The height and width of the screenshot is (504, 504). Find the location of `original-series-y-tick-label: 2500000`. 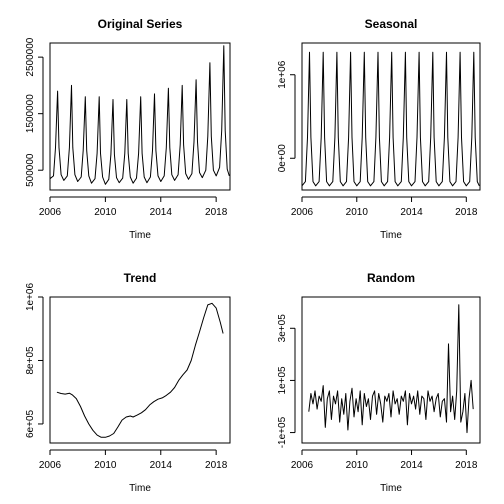

original-series-y-tick-label: 2500000 is located at coordinates (30, 56).